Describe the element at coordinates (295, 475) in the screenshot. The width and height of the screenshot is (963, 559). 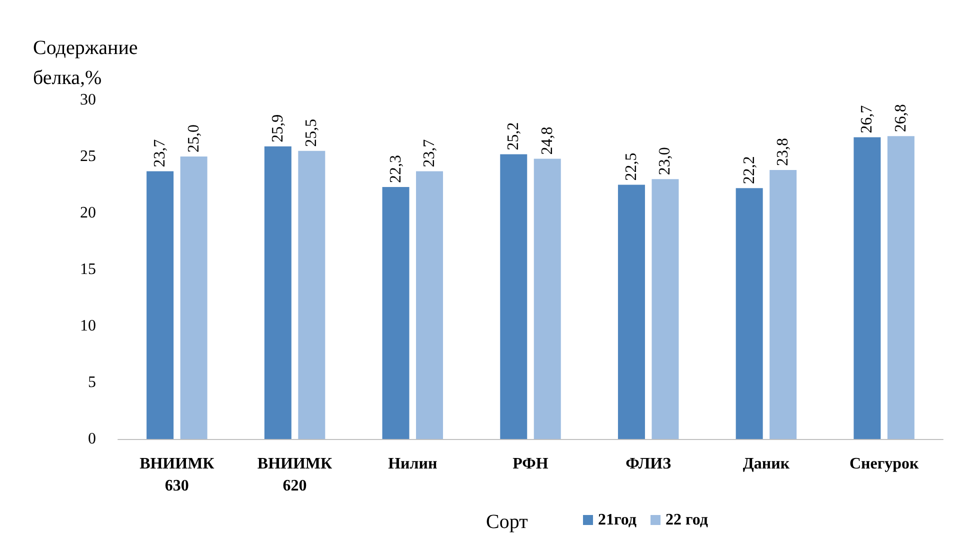
I see `x-tick-label: ВНИИМК 620` at that location.